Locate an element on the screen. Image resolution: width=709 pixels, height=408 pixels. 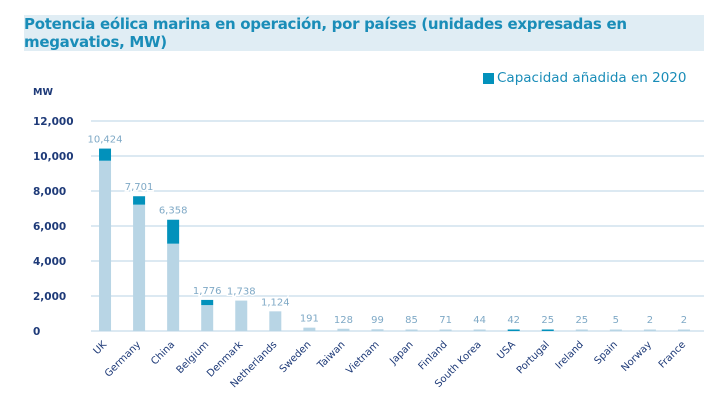
x-category-label: Spain is located at coordinates (606, 353).